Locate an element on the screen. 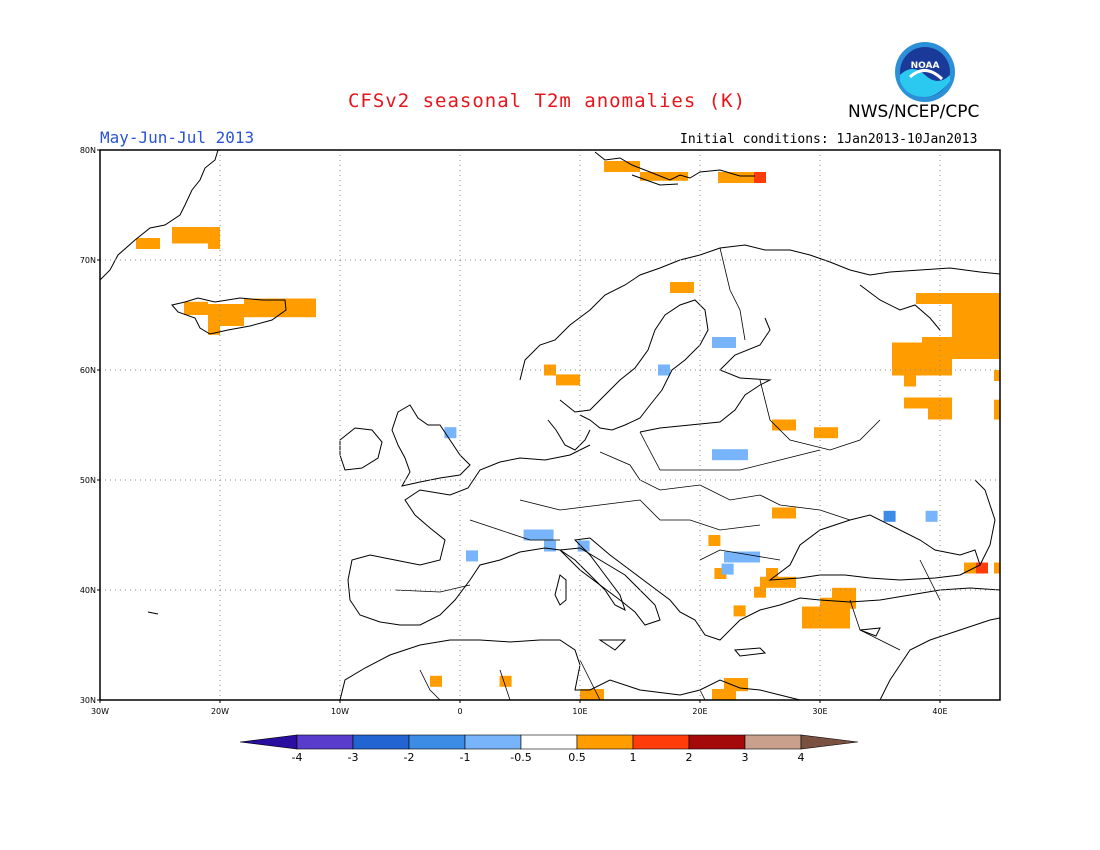  latitude-label: 50N is located at coordinates (88, 480).